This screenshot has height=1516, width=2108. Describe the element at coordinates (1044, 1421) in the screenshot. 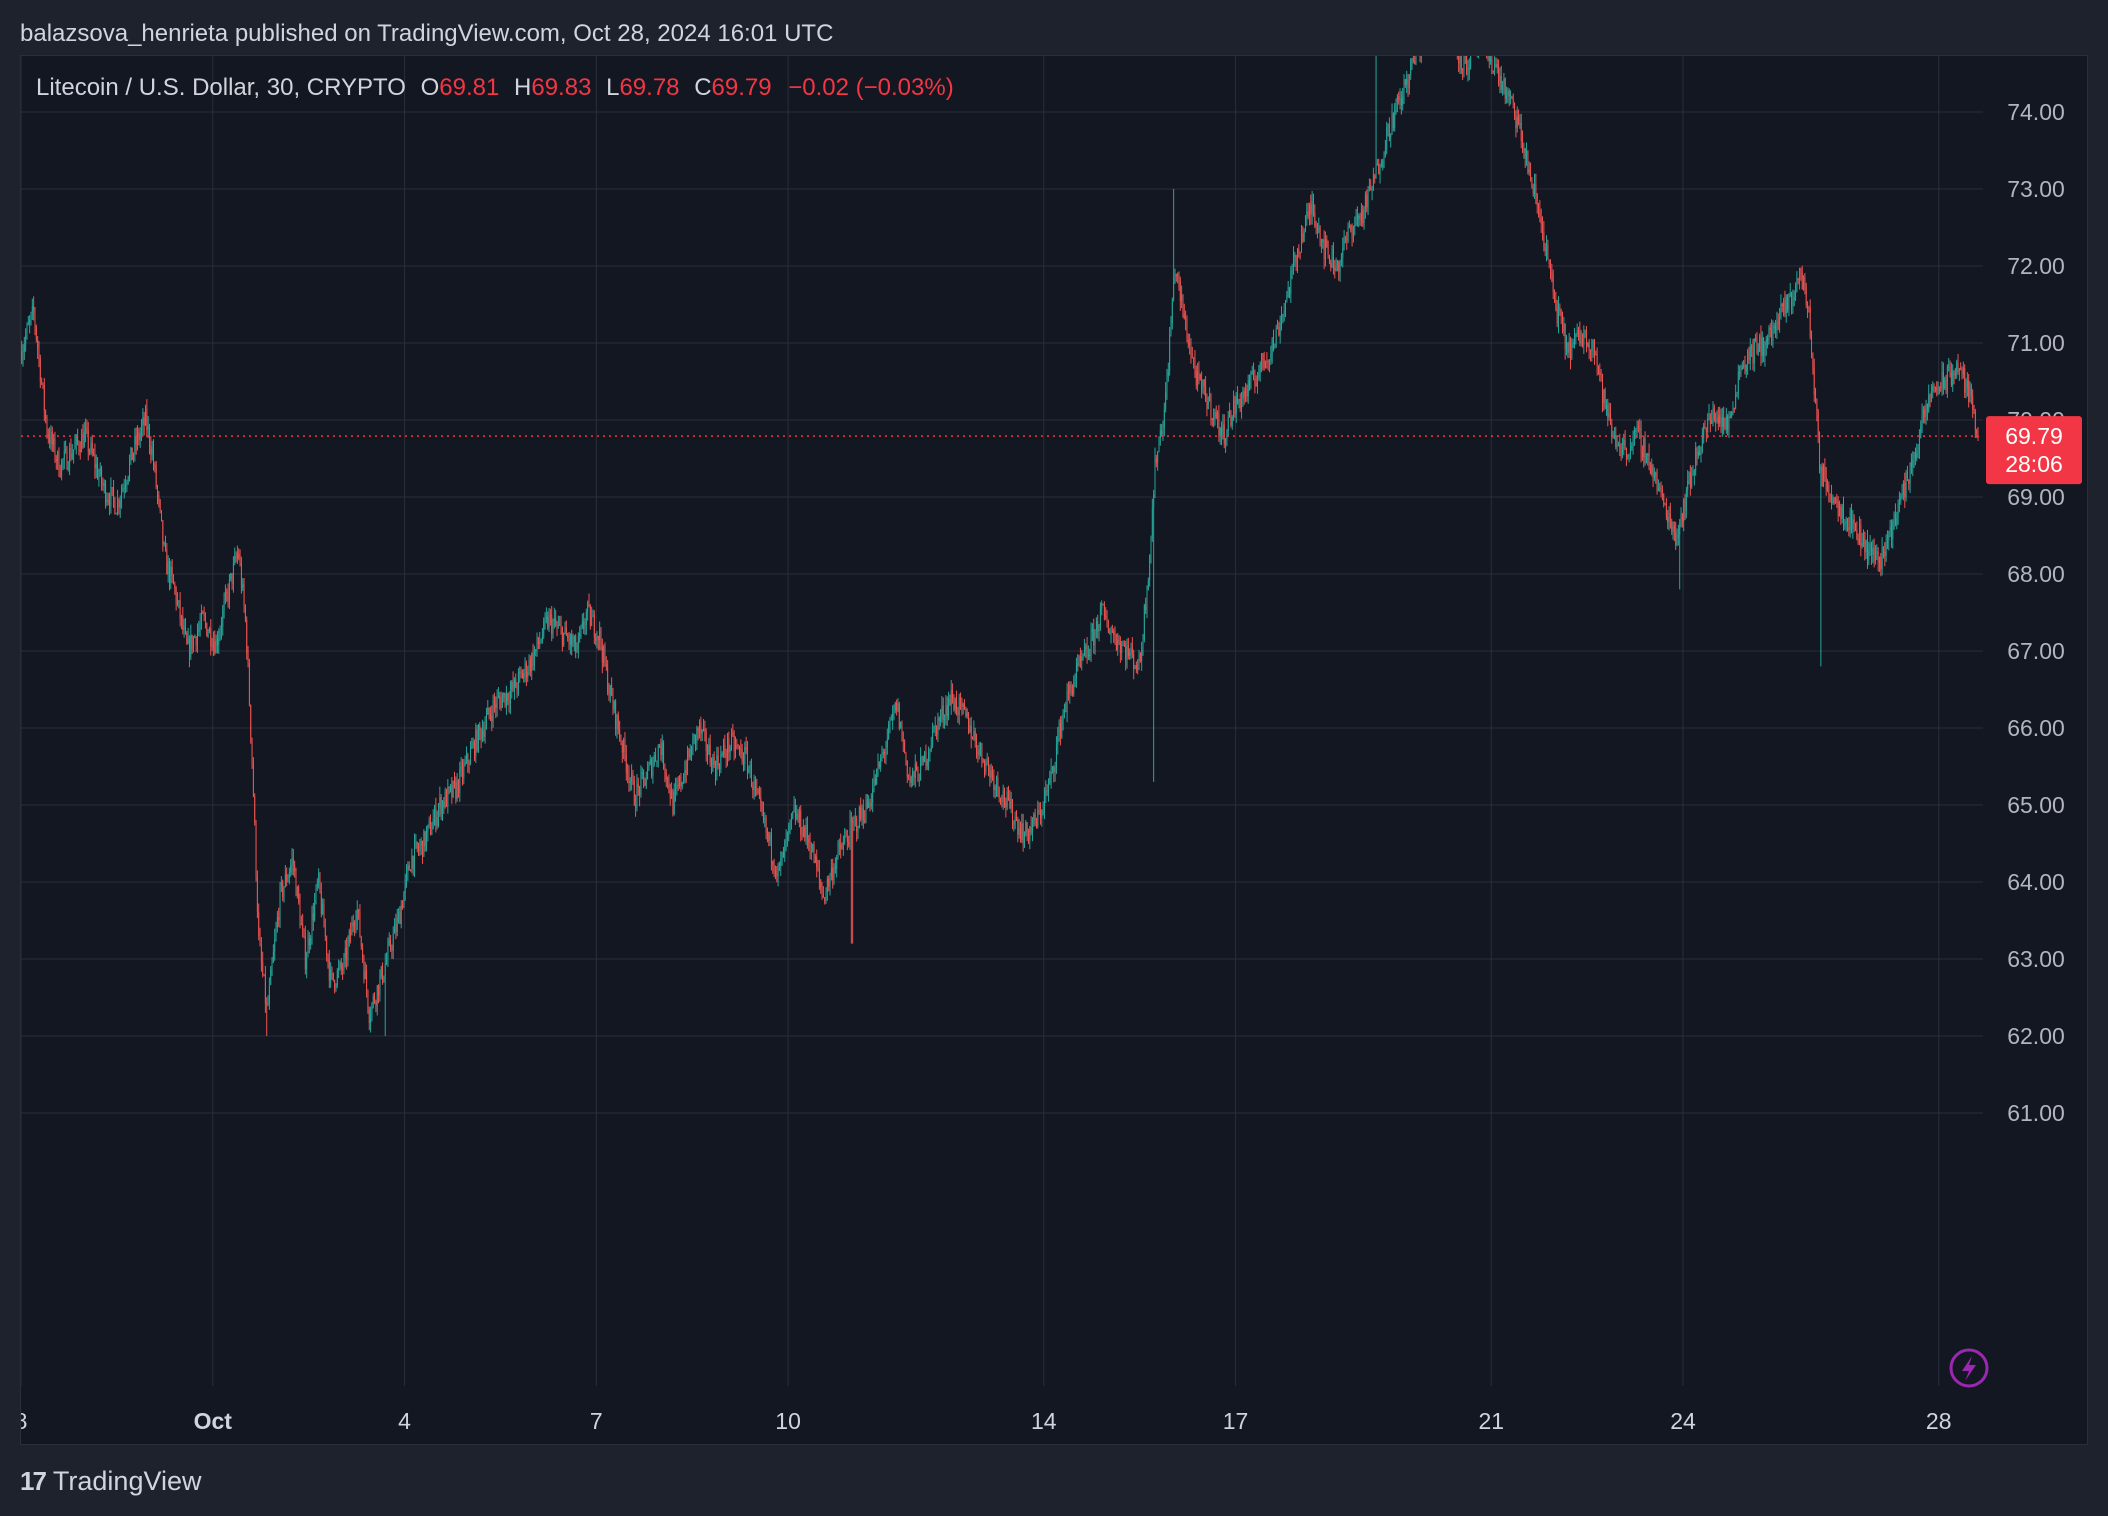

I see `x-tick-label: 14` at that location.